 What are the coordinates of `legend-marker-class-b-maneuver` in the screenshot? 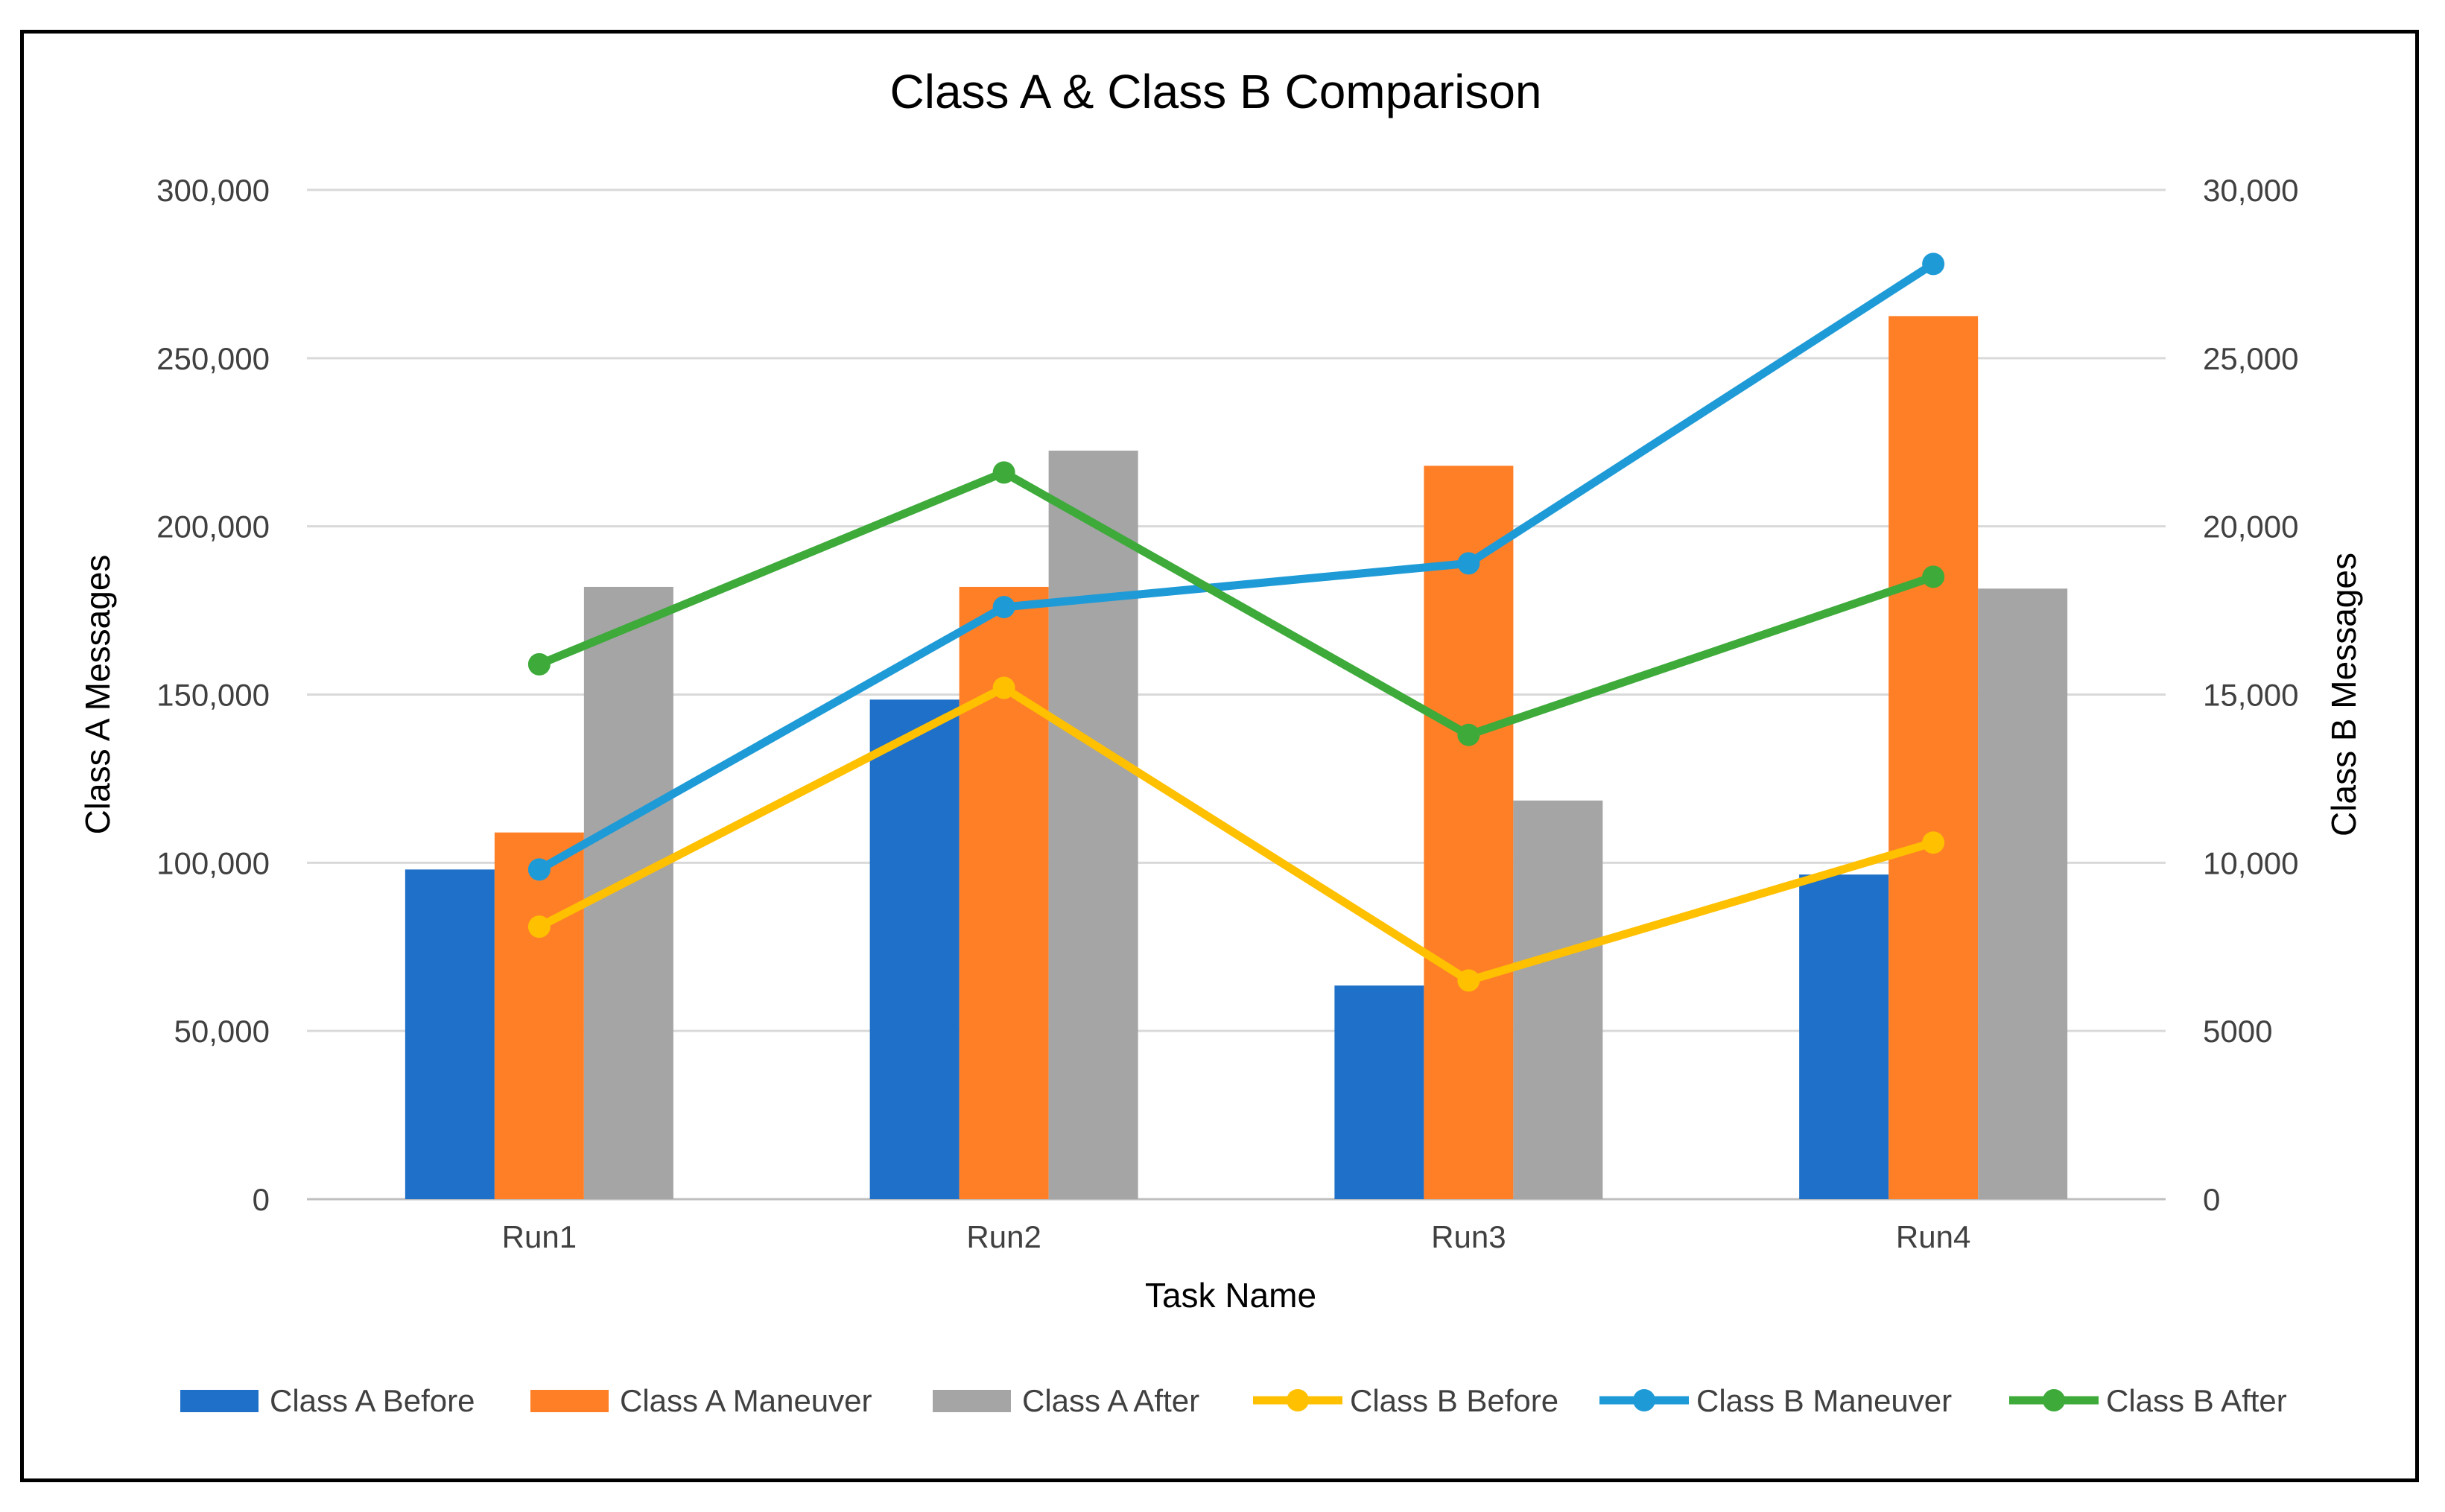 It's located at (1644, 1400).